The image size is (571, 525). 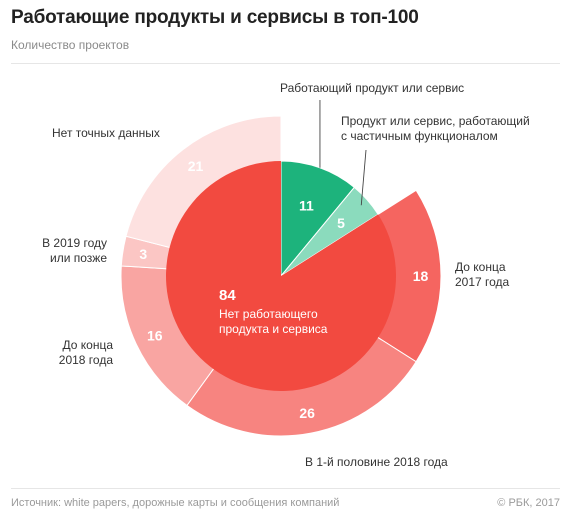 What do you see at coordinates (196, 166) in the screenshot?
I see `outer-value-нет-точных-данных: 21` at bounding box center [196, 166].